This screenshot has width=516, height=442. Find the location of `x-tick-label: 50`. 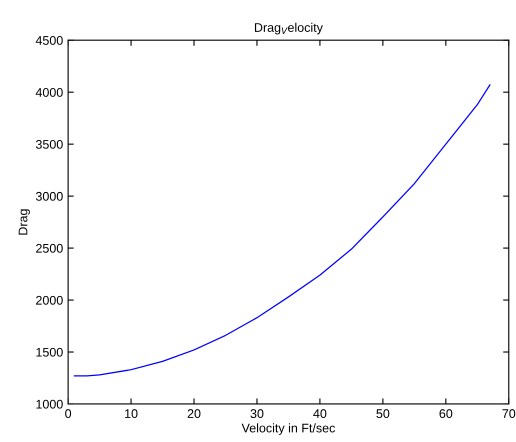

x-tick-label: 50 is located at coordinates (383, 413).